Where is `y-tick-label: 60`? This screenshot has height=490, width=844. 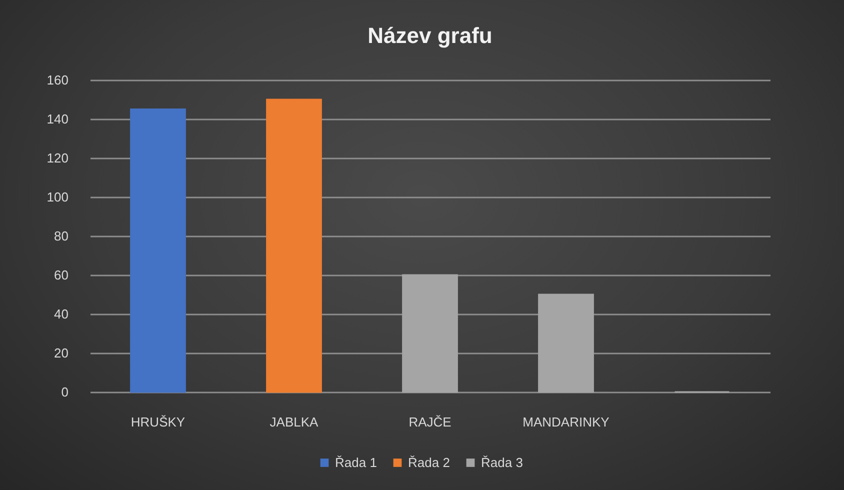 y-tick-label: 60 is located at coordinates (61, 275).